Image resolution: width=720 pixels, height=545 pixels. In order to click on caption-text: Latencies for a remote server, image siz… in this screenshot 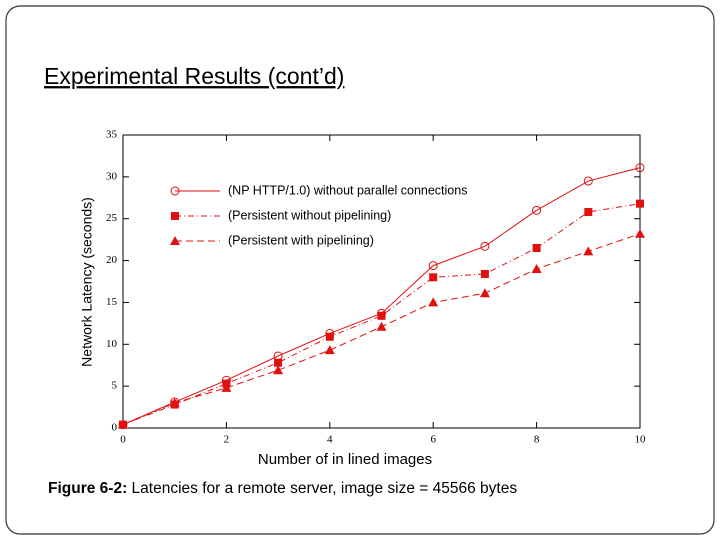, I will do `click(325, 488)`.